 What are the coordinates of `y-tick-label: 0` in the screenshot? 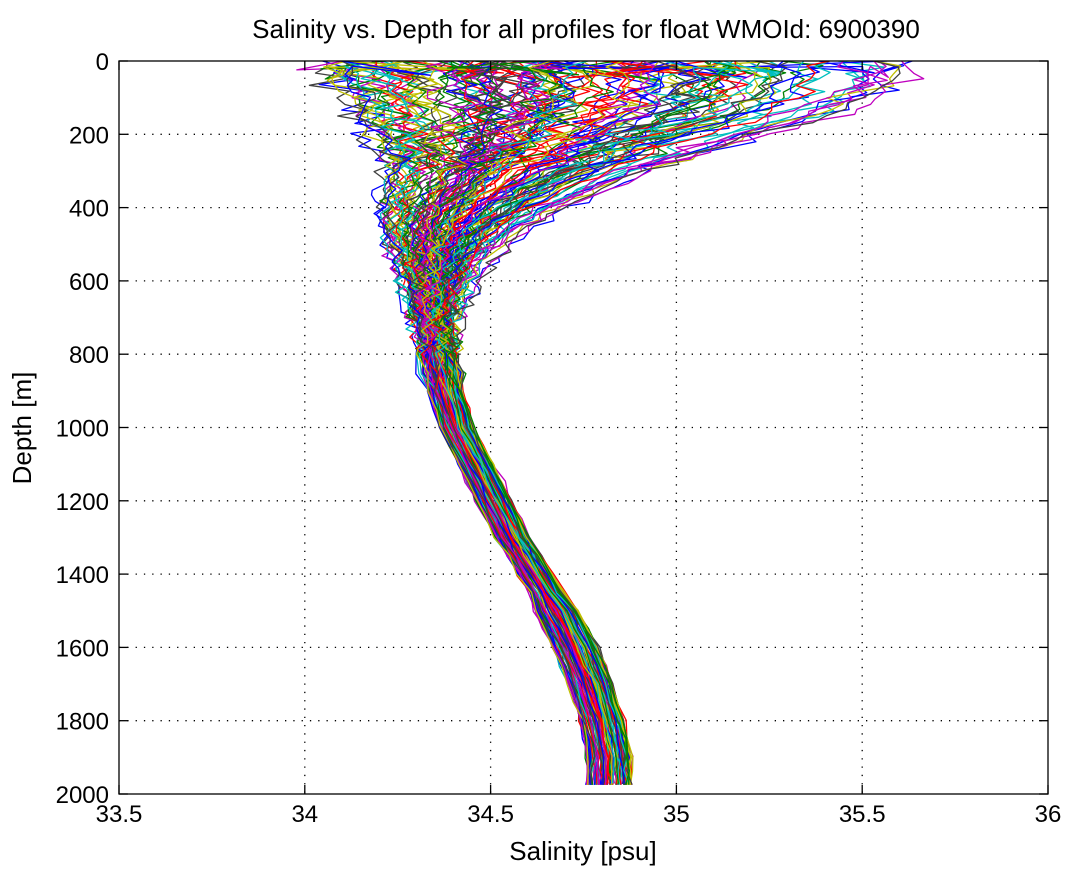 It's located at (102, 62).